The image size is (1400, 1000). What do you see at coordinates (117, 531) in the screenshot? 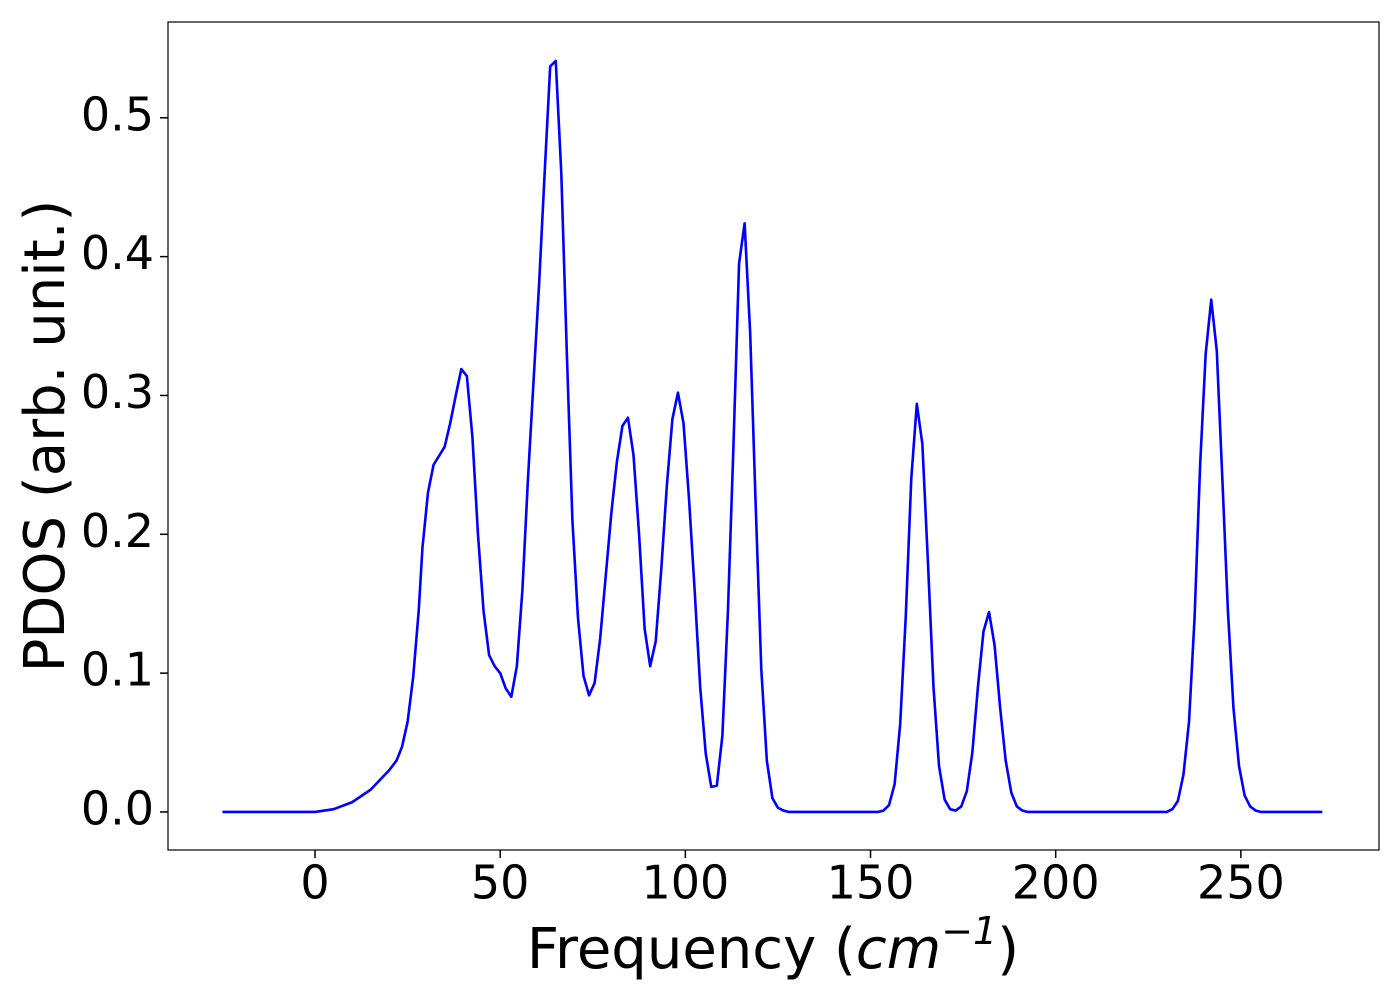
I see `y-tick-label: 0.2` at bounding box center [117, 531].